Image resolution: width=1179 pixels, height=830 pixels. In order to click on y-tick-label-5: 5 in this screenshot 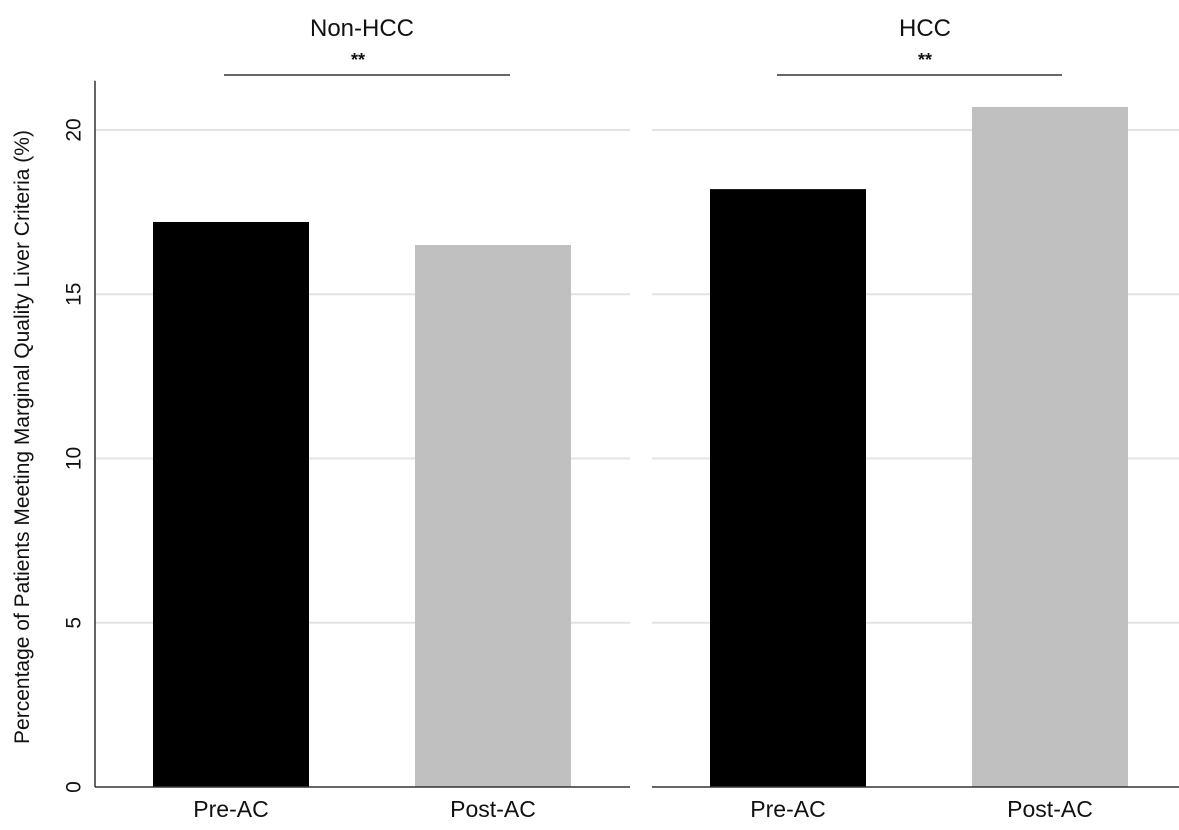, I will do `click(73, 623)`.